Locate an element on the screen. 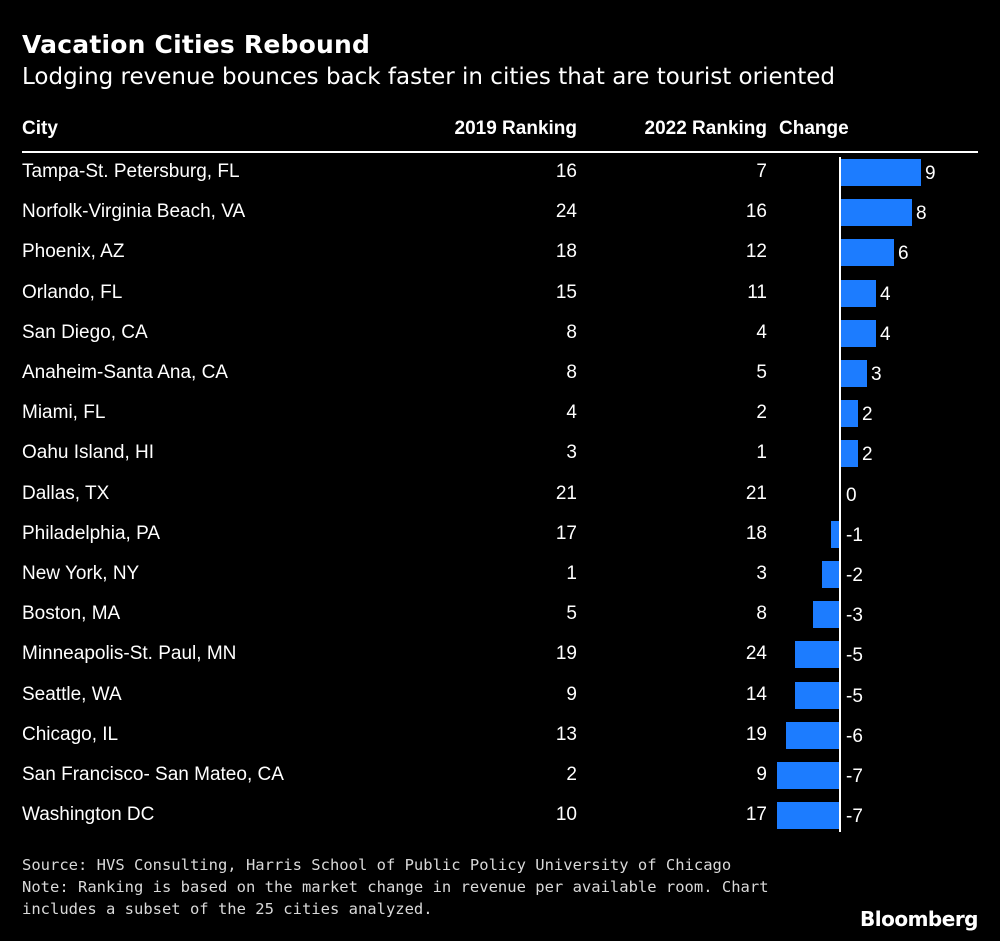 This screenshot has height=941, width=1000. ranking-2022: 9 is located at coordinates (761, 774).